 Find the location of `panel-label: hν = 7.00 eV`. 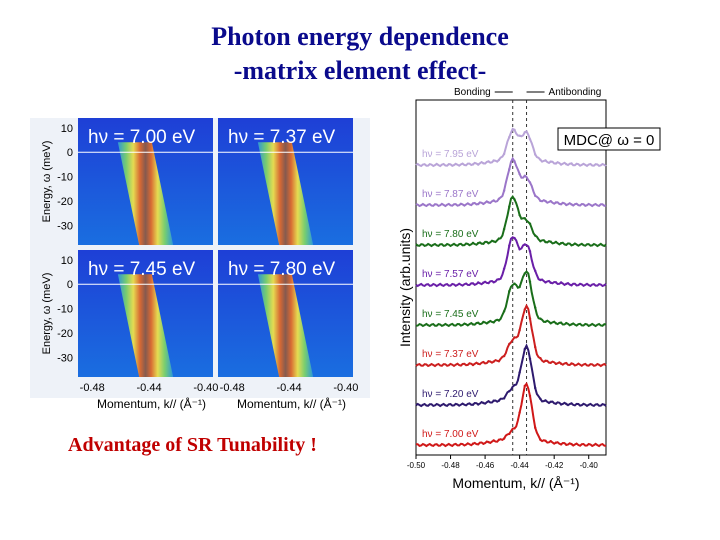

panel-label: hν = 7.00 eV is located at coordinates (142, 137).